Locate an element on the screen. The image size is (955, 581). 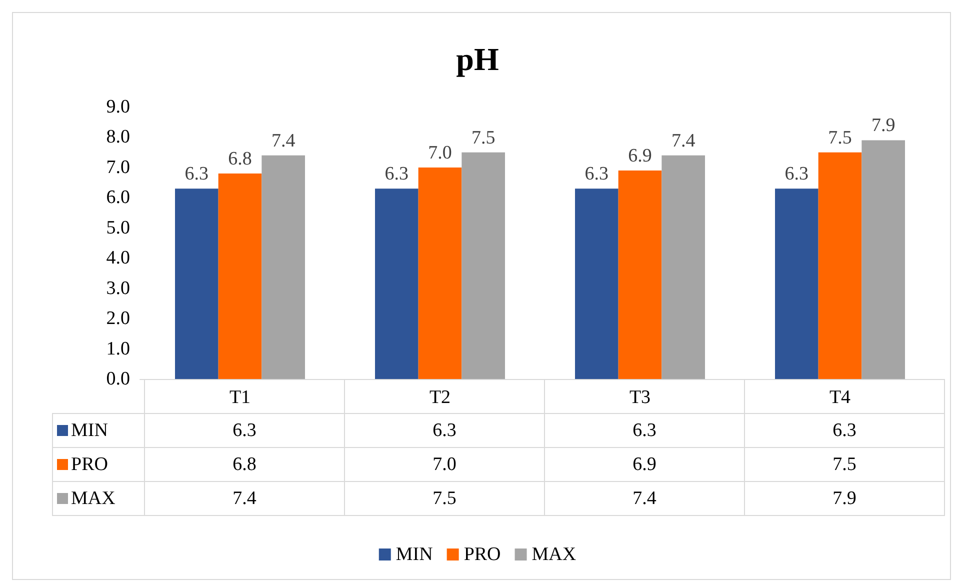
text: MIN is located at coordinates (414, 554).